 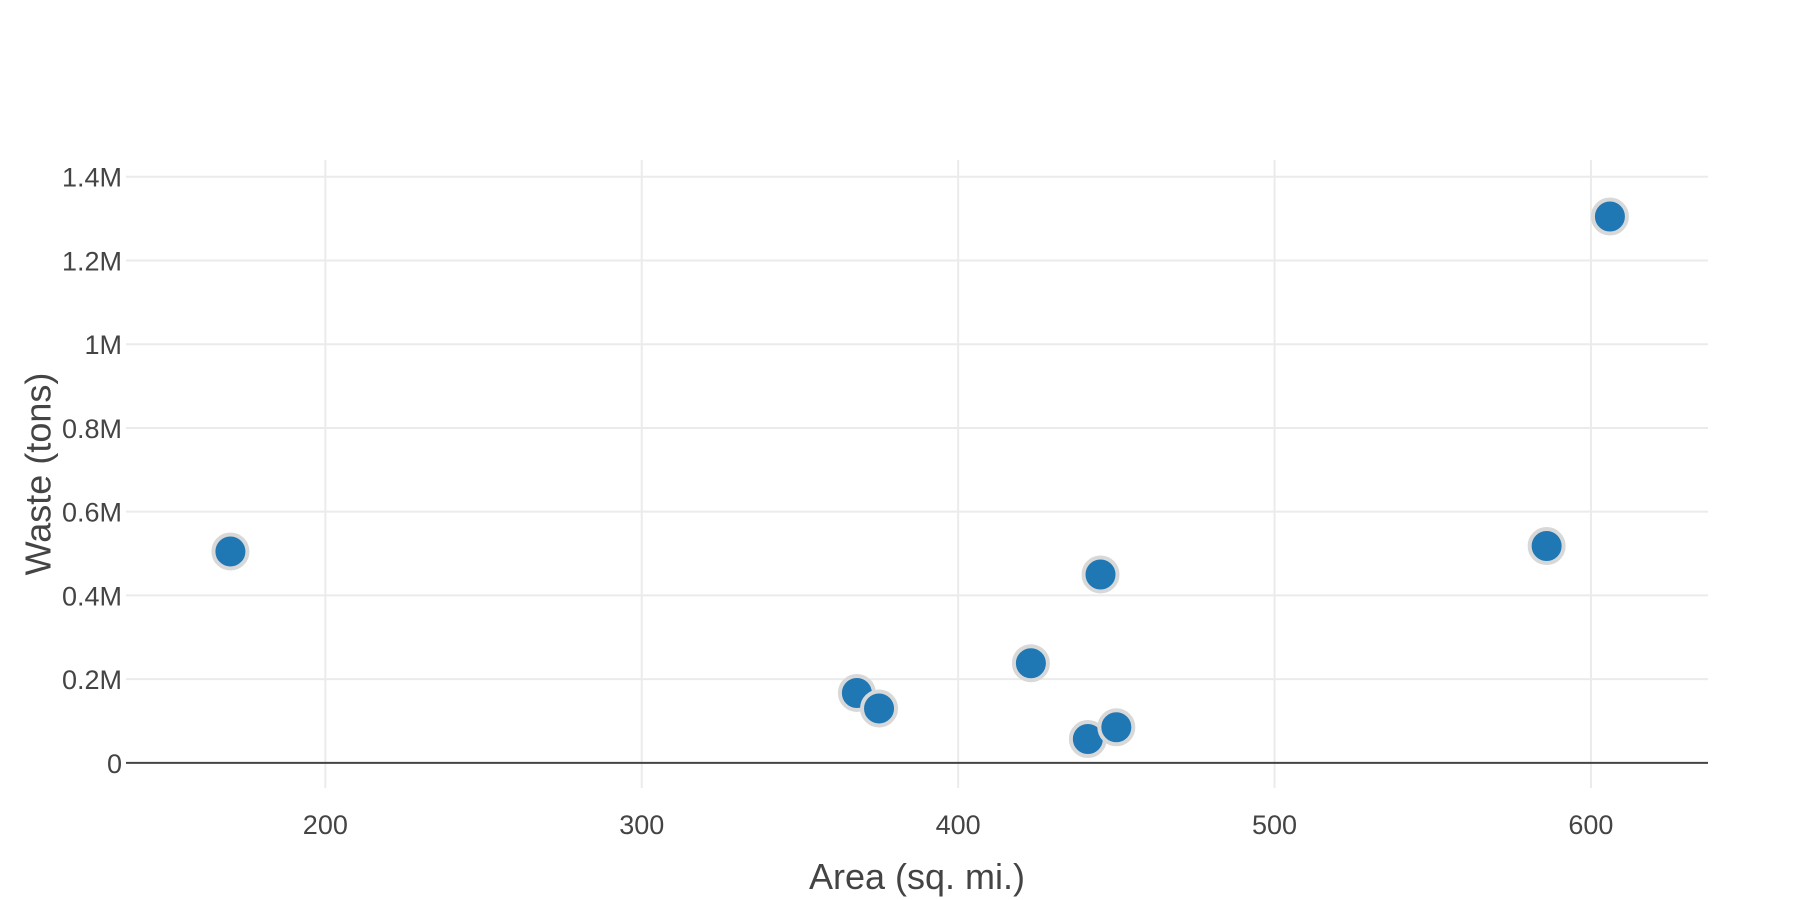 I want to click on y-tick-label: 0.4M, so click(x=92, y=596).